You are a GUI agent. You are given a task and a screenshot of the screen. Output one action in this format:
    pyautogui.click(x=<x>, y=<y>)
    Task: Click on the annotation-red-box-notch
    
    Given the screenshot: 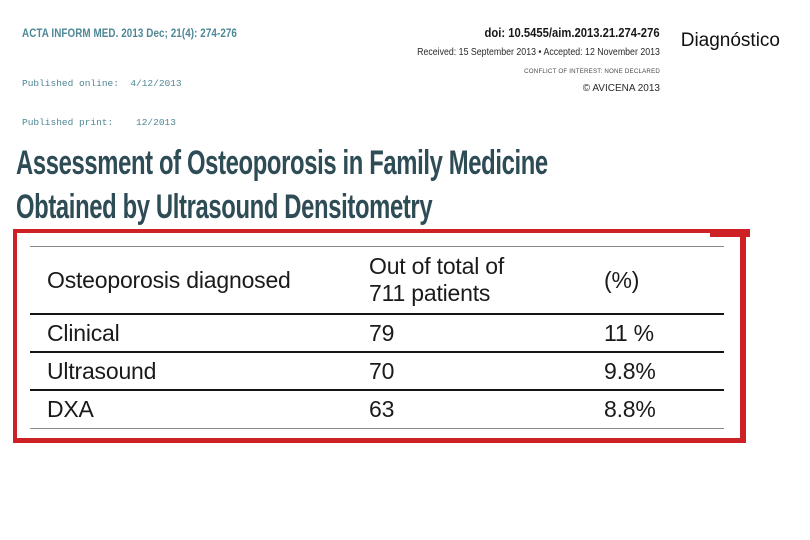 What is the action you would take?
    pyautogui.click(x=730, y=233)
    